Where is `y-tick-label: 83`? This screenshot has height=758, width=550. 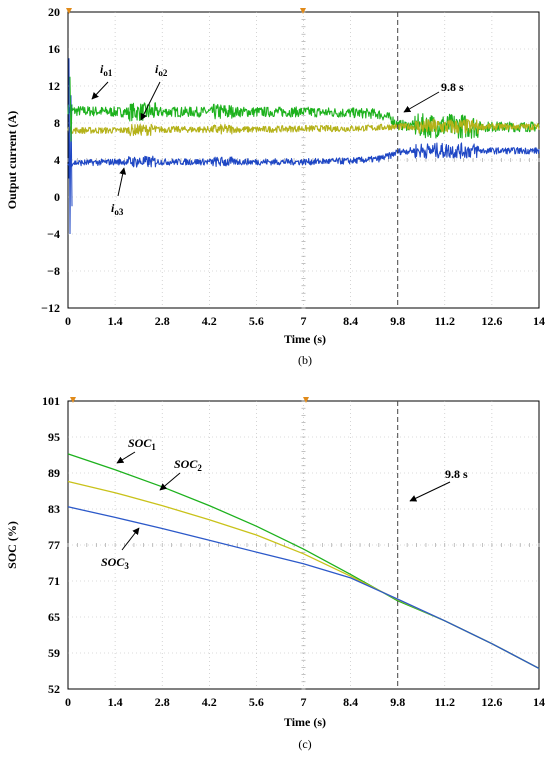
y-tick-label: 83 is located at coordinates (54, 509).